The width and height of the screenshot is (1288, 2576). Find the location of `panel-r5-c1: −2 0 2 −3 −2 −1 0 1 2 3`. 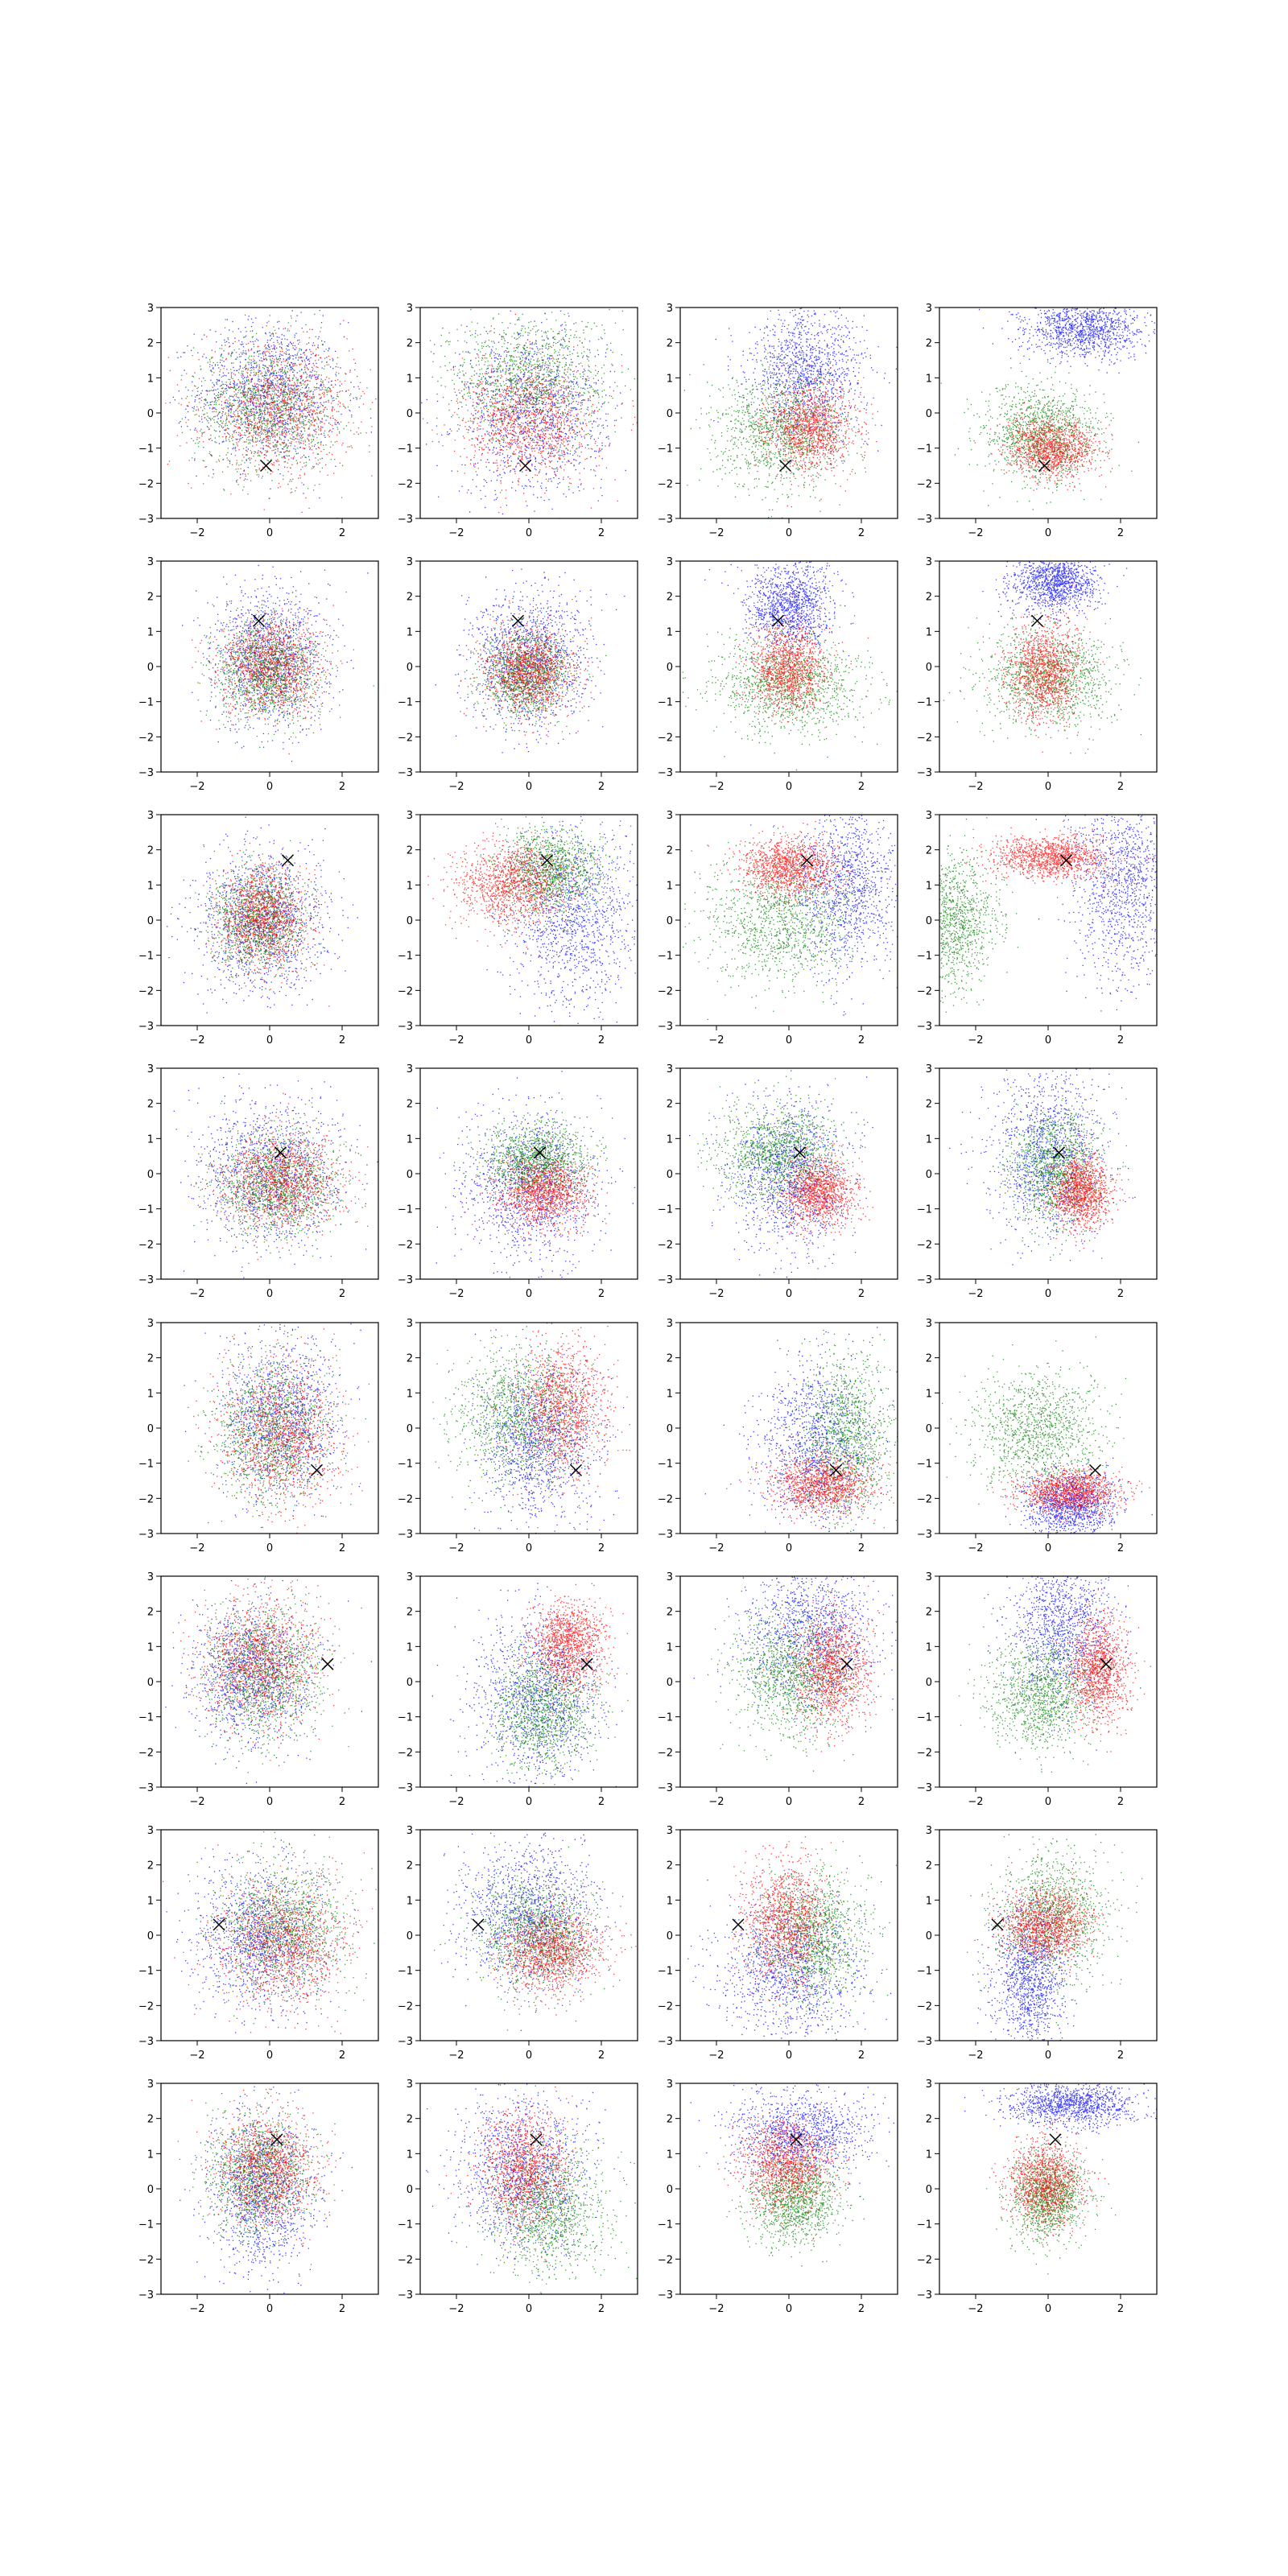

panel-r5-c1: −2 0 2 −3 −2 −1 0 1 2 3 is located at coordinates (258, 1436).